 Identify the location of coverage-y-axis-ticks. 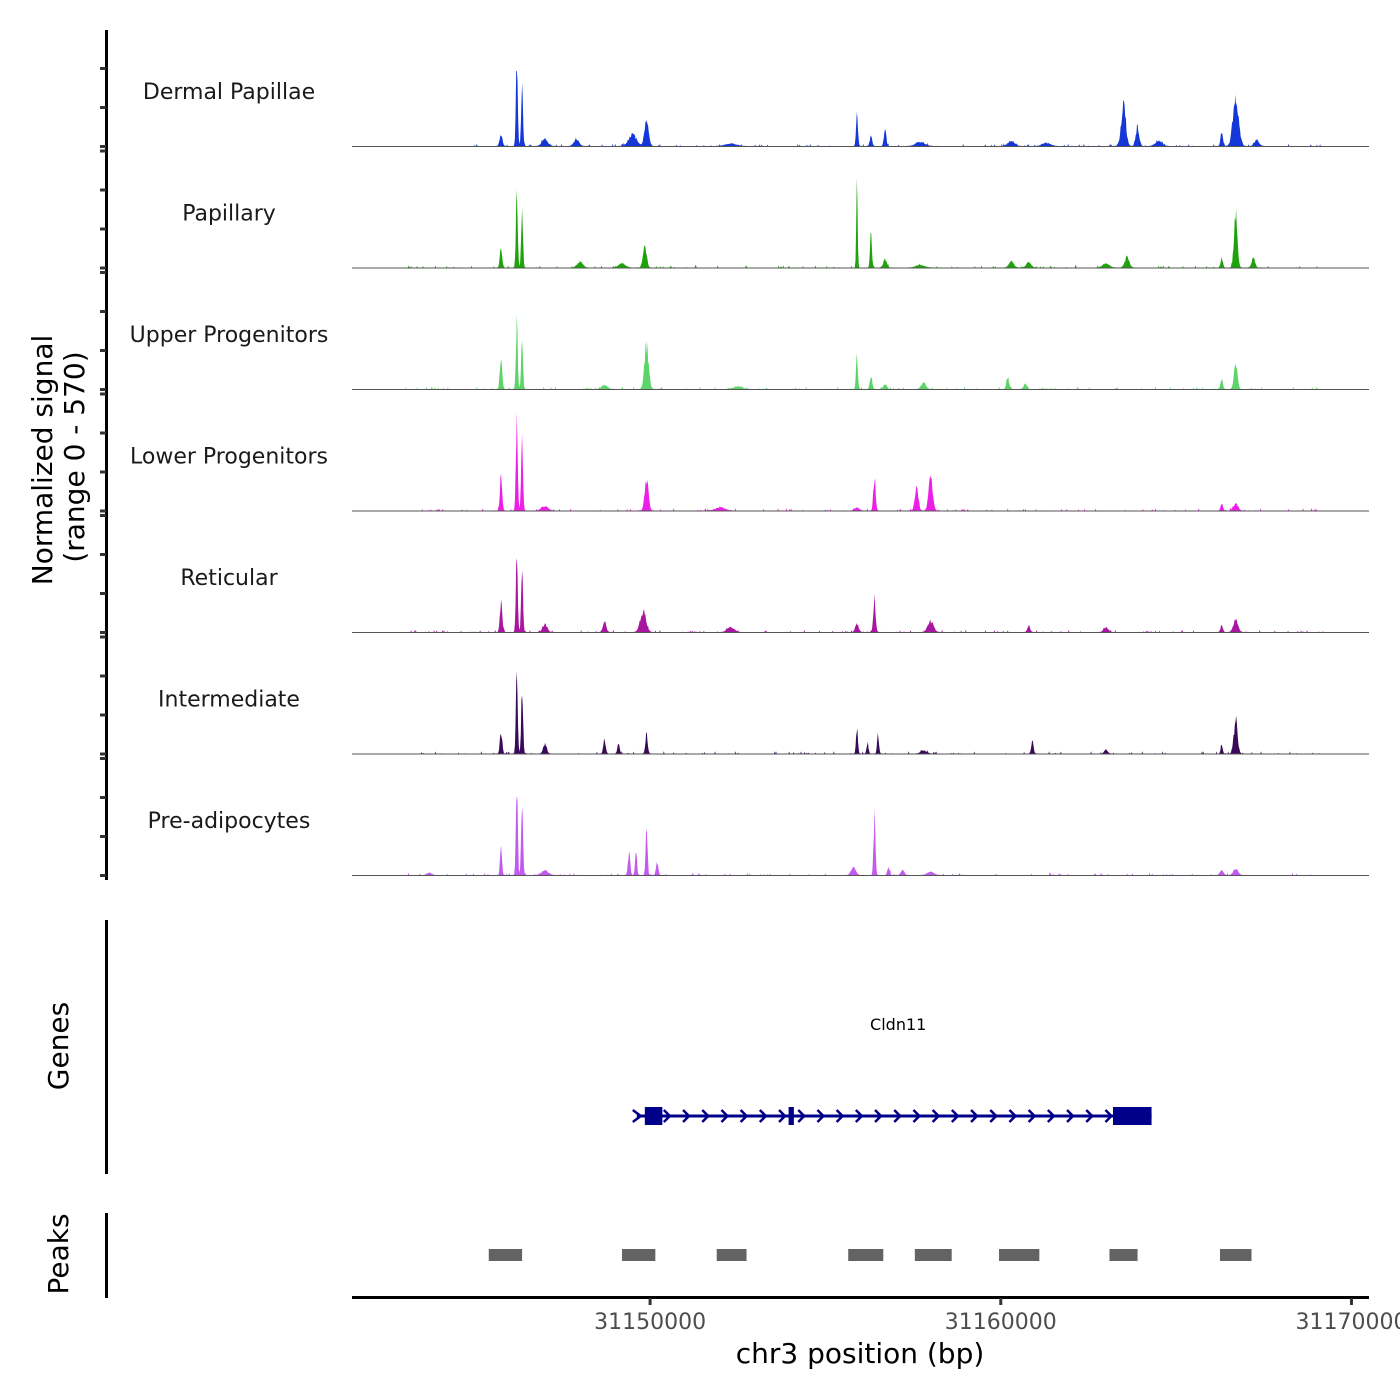
(103, 472).